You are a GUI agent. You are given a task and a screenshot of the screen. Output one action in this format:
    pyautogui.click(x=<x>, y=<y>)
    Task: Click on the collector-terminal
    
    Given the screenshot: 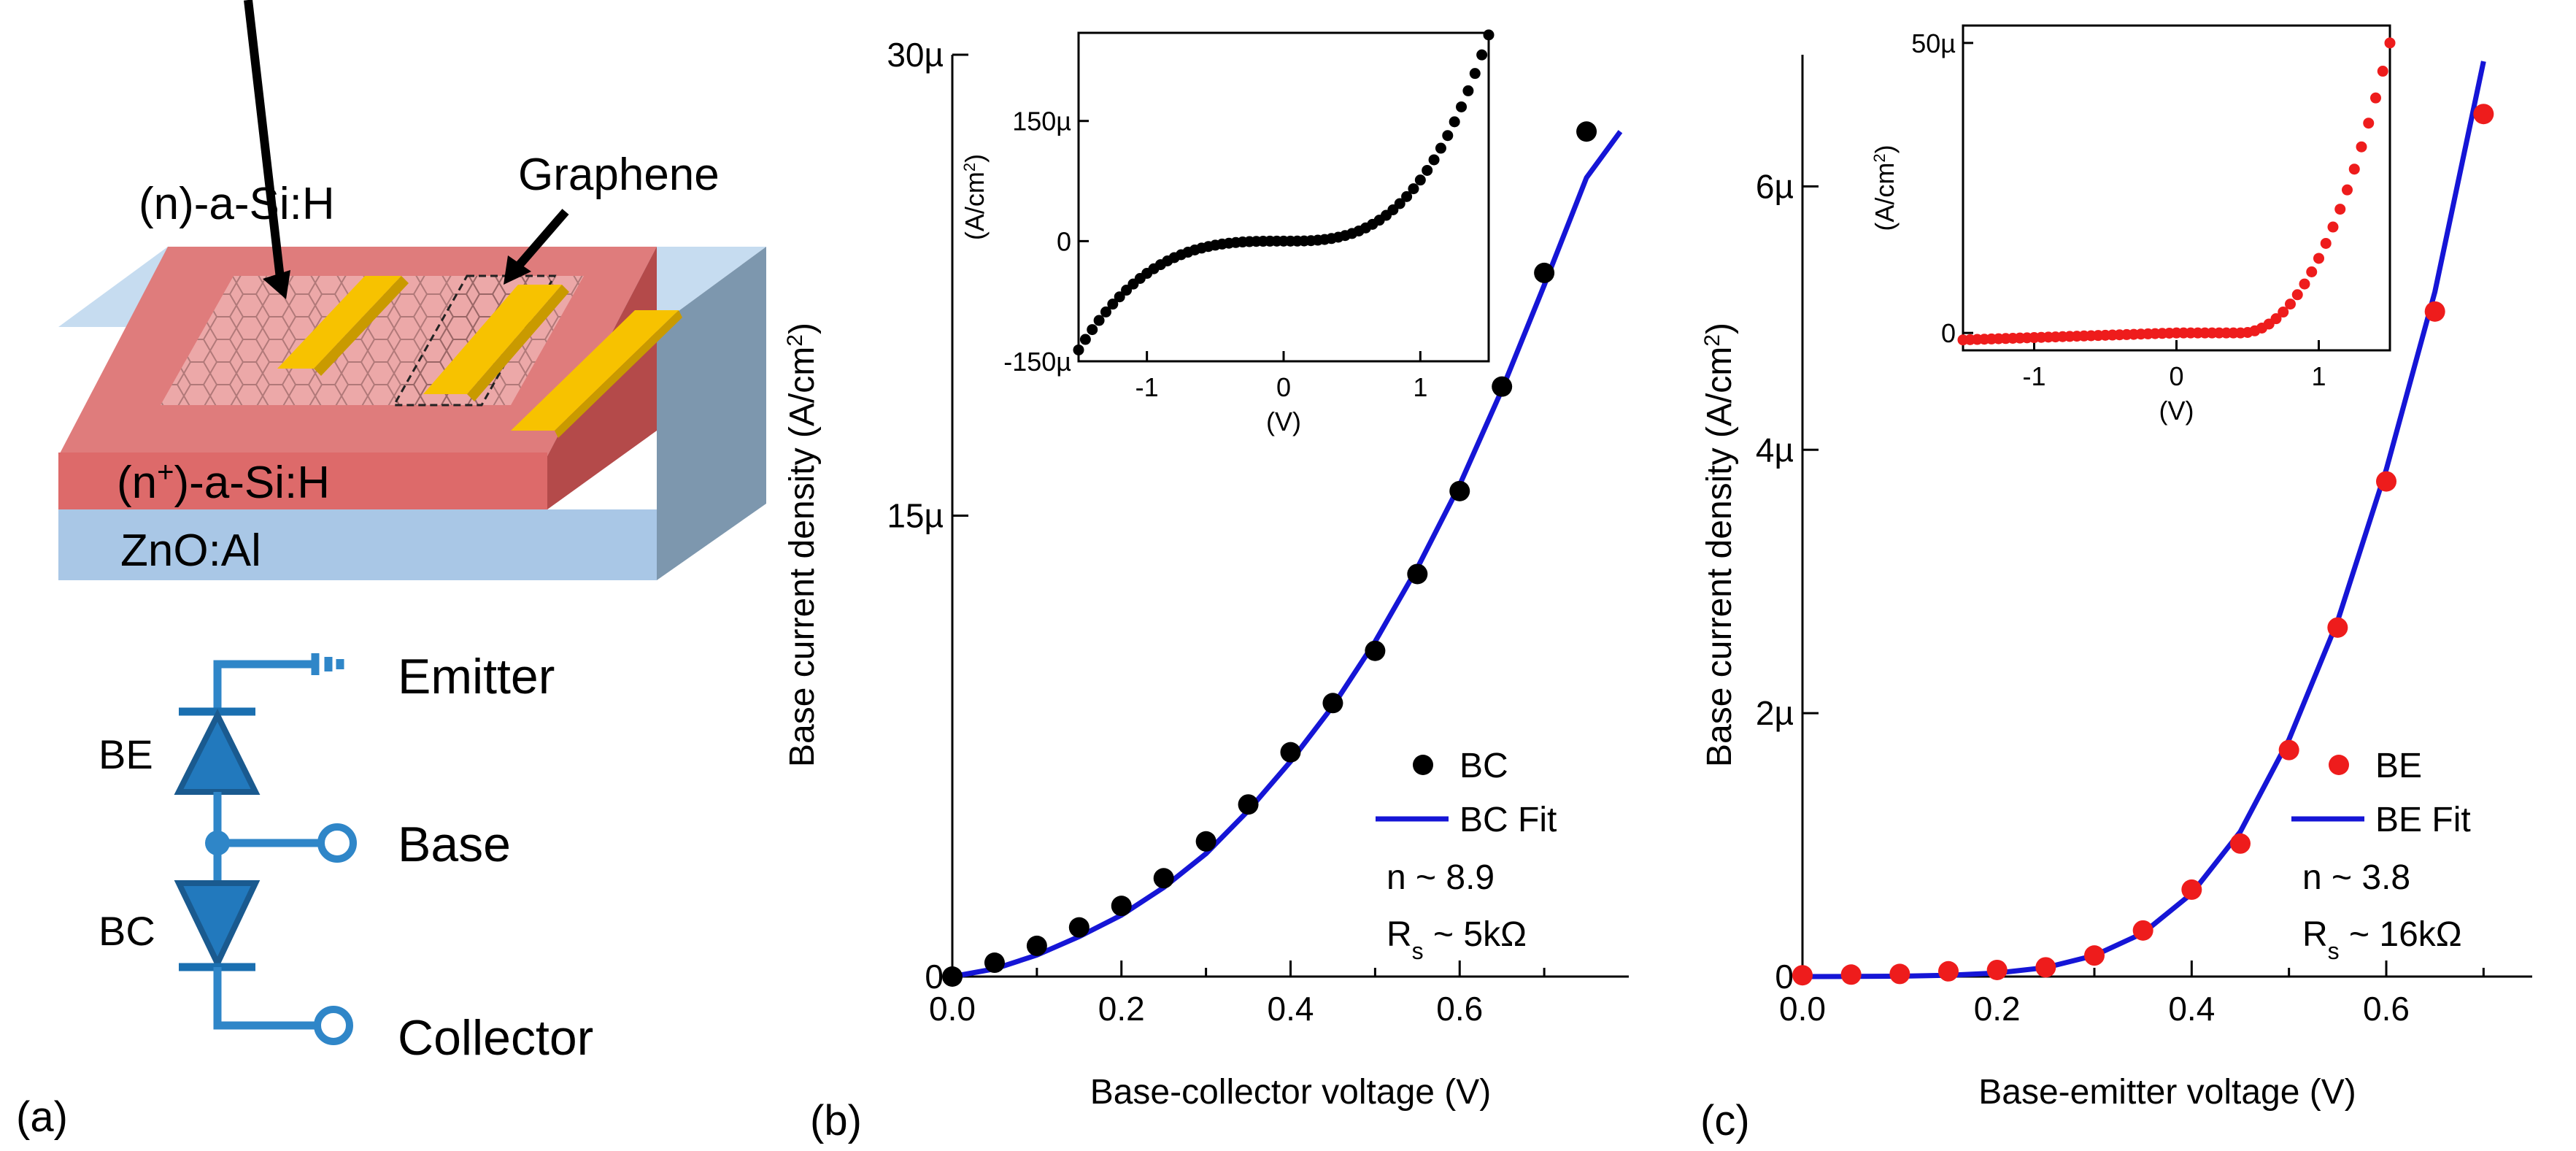 What is the action you would take?
    pyautogui.click(x=333, y=1025)
    